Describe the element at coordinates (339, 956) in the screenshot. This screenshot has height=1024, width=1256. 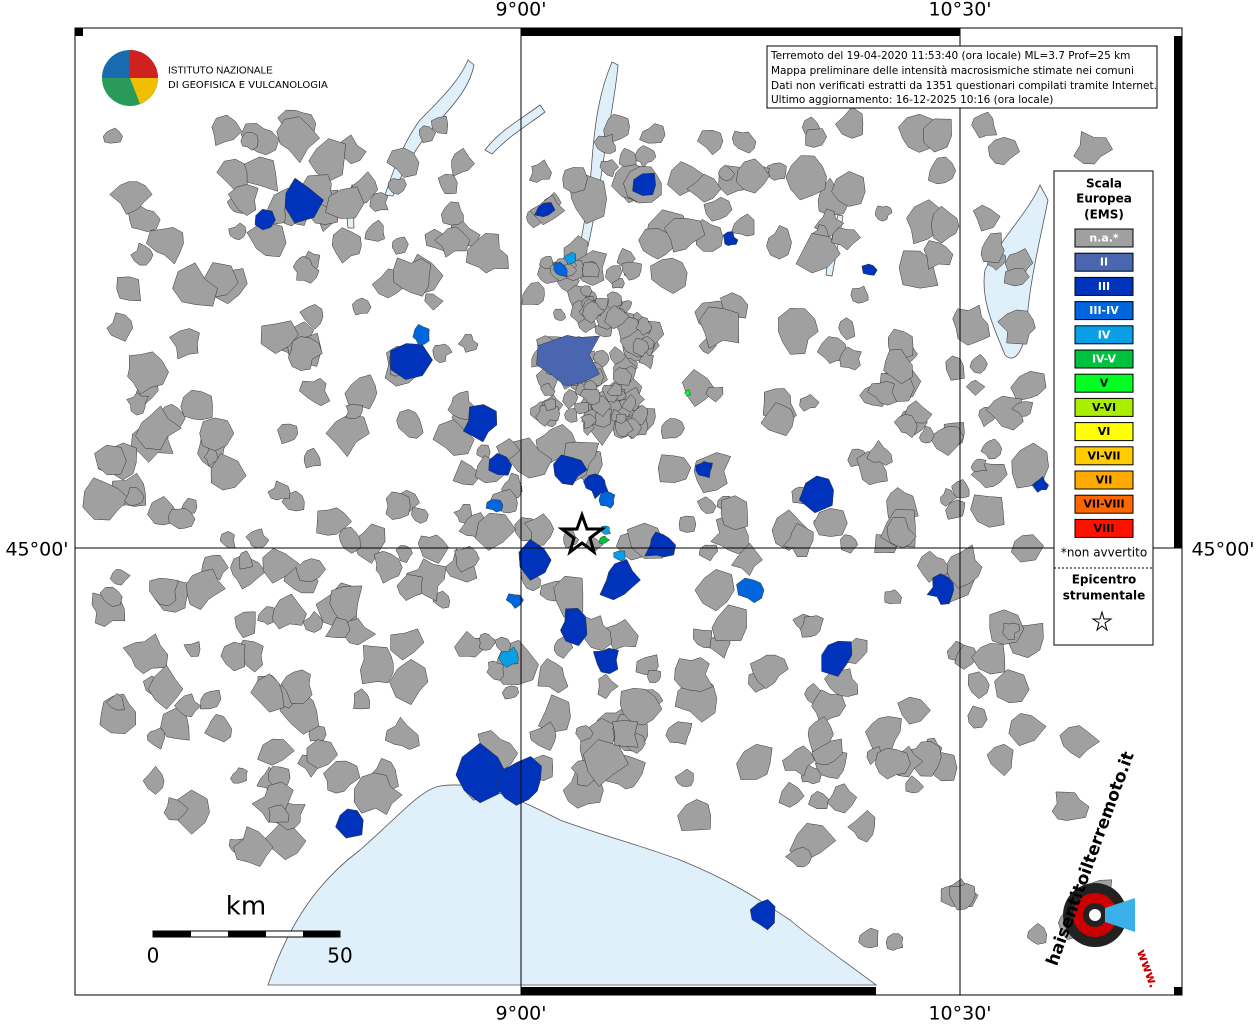
I see `scale-label: 50` at that location.